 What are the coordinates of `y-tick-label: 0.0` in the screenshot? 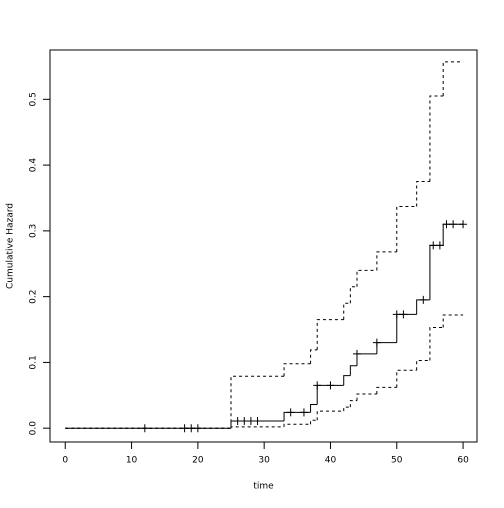 It's located at (34, 428).